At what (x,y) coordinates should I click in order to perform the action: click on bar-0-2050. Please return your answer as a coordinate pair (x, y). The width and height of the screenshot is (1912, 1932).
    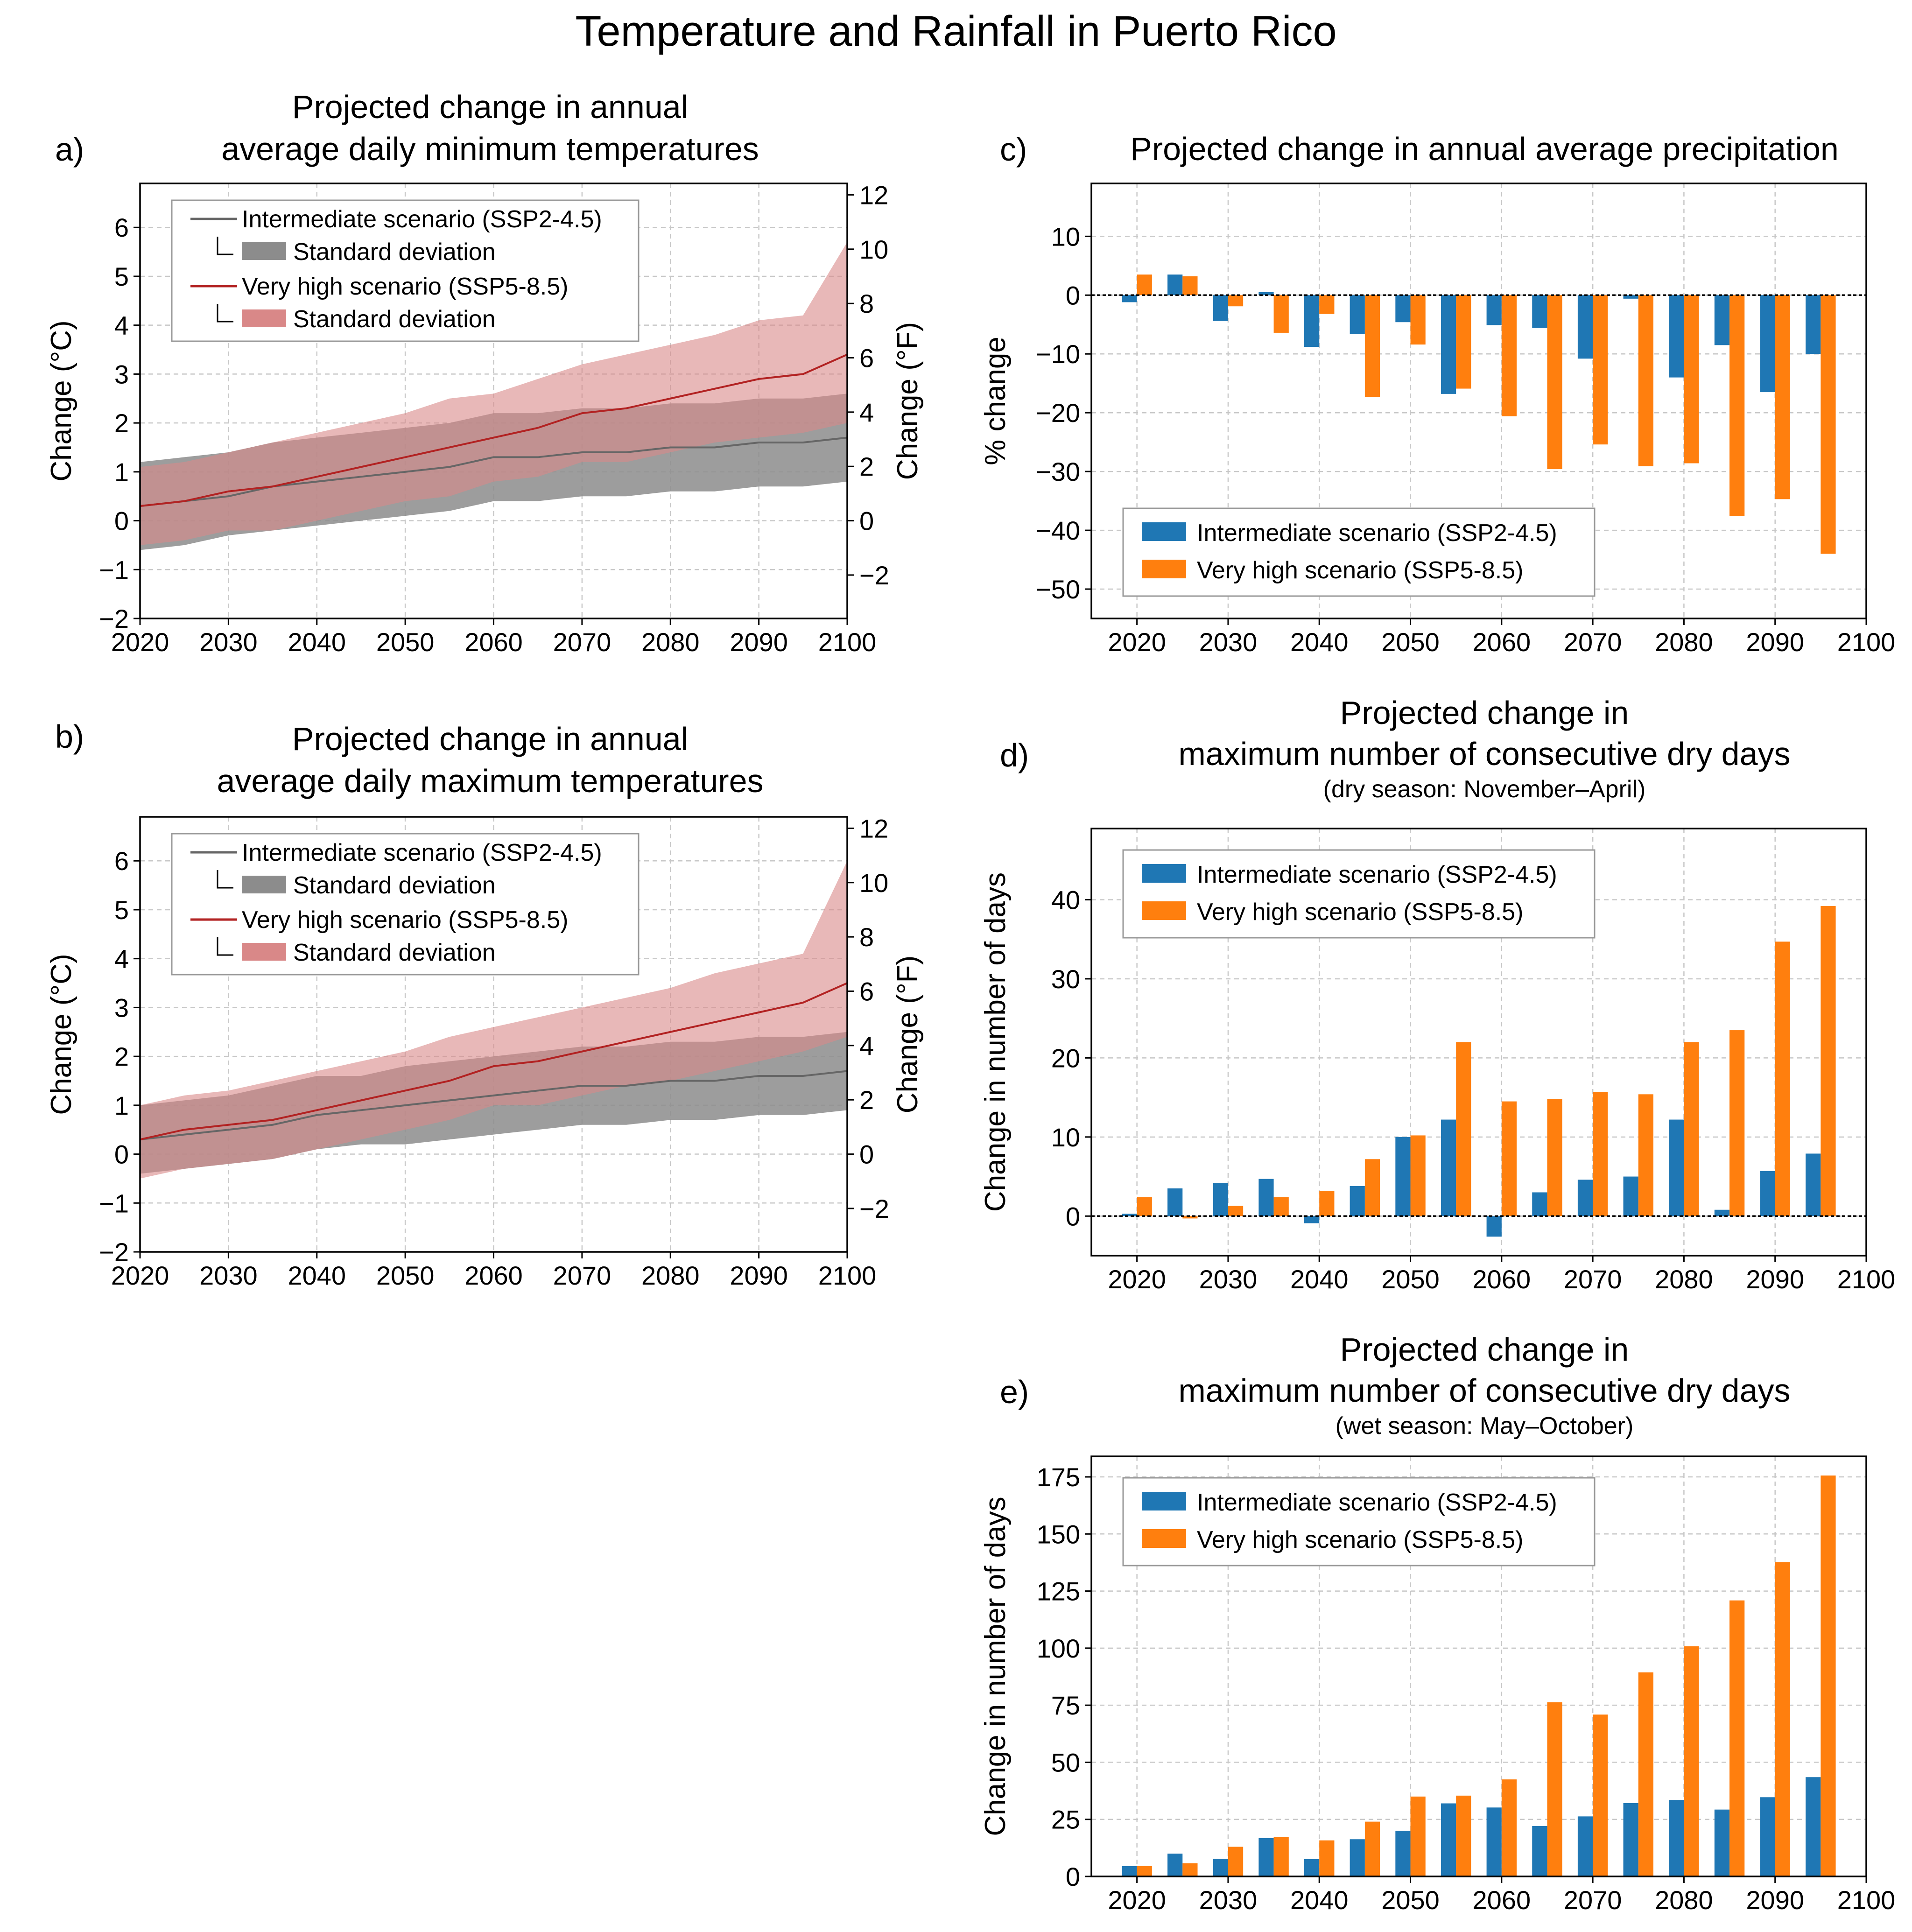
    Looking at the image, I should click on (1403, 309).